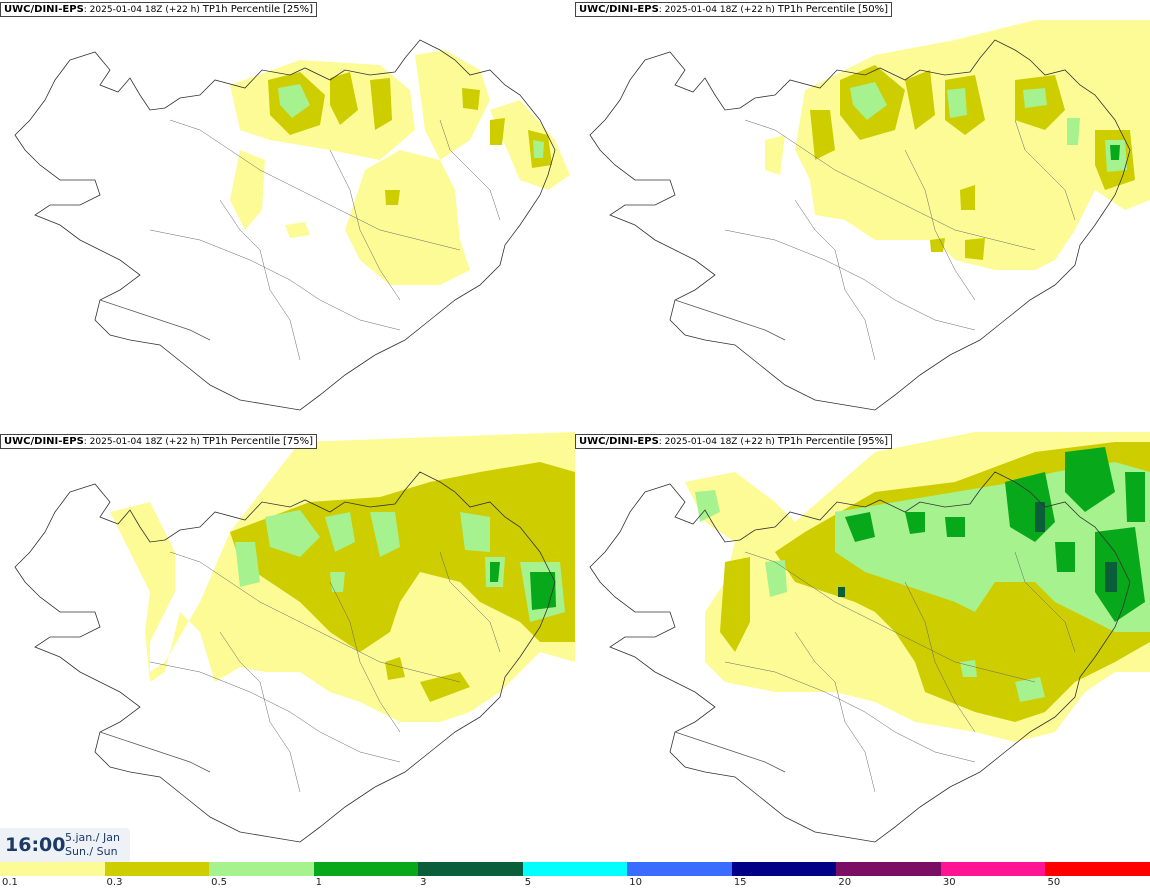  Describe the element at coordinates (35, 845) in the screenshot. I see `valid-time-clock: 16:00` at that location.